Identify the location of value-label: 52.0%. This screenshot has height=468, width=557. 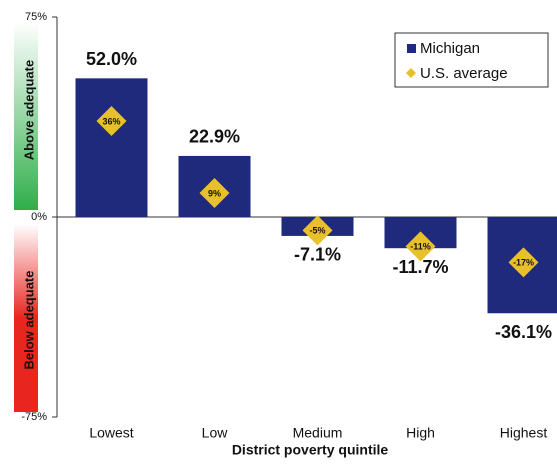
(111, 59).